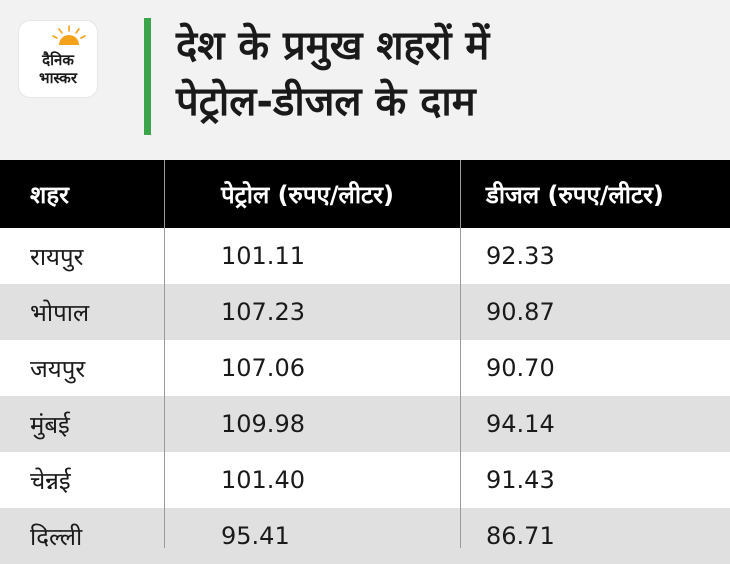 The width and height of the screenshot is (730, 564). Describe the element at coordinates (50, 424) in the screenshot. I see `city-cell: मुंबई` at that location.